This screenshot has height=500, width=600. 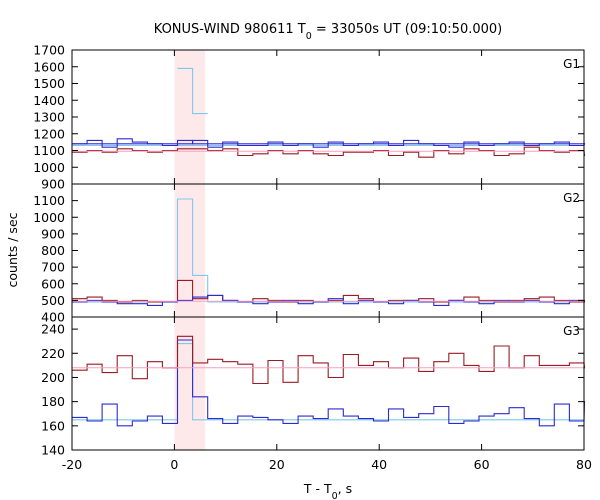 I want to click on panel-label: G1, so click(x=571, y=64).